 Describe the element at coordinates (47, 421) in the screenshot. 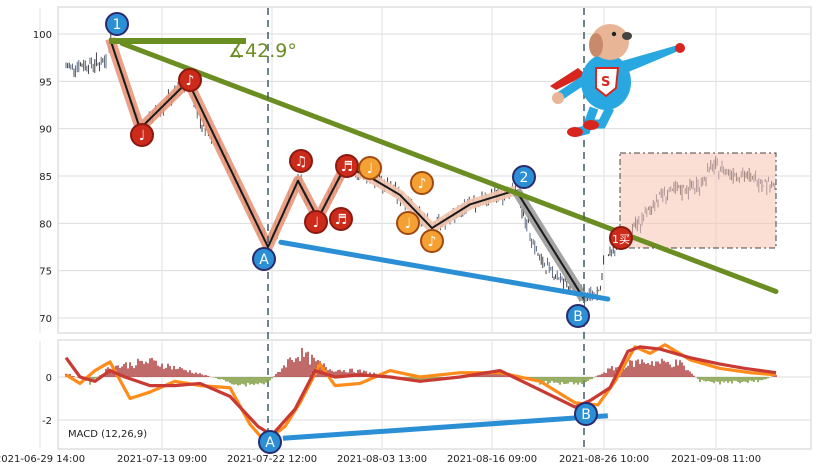

I see `macd-y-tick: -2` at that location.